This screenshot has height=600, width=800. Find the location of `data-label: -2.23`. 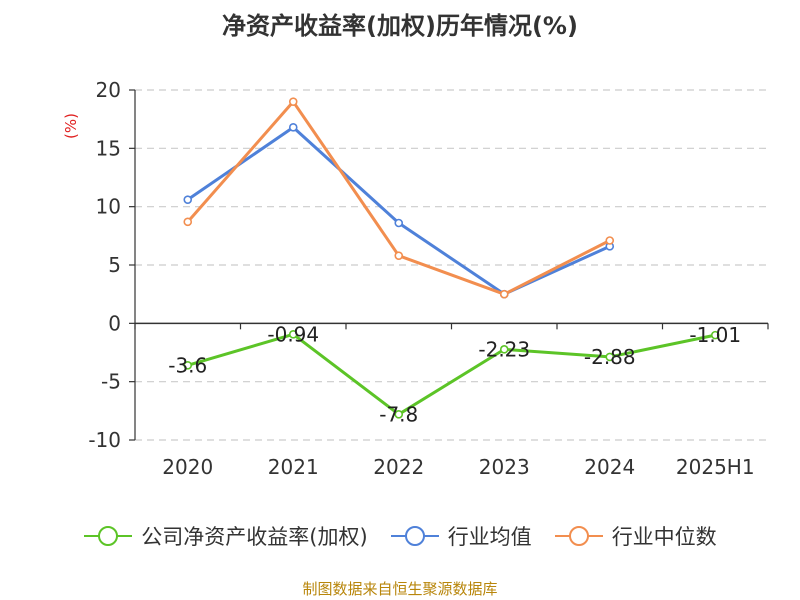

data-label: -2.23 is located at coordinates (504, 349).